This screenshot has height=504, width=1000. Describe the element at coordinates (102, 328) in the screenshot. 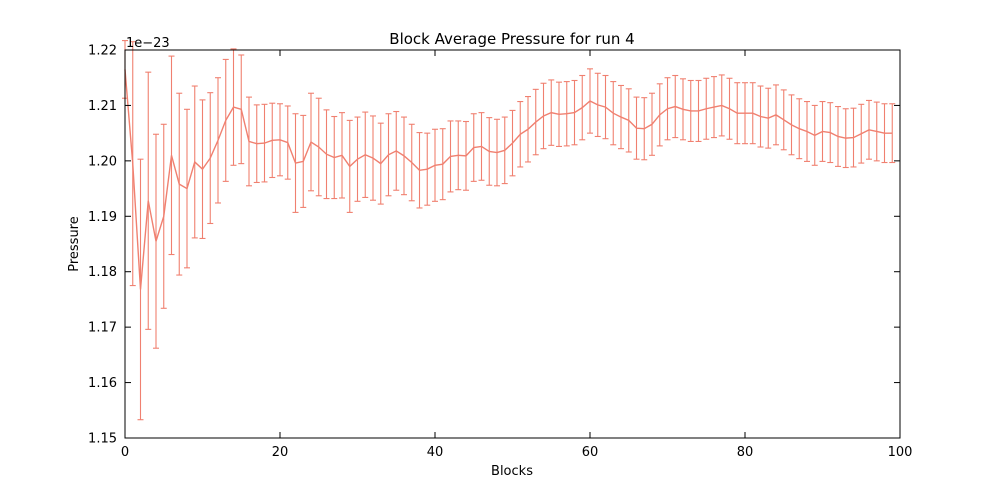

I see `y-tick-label: 1.17` at that location.